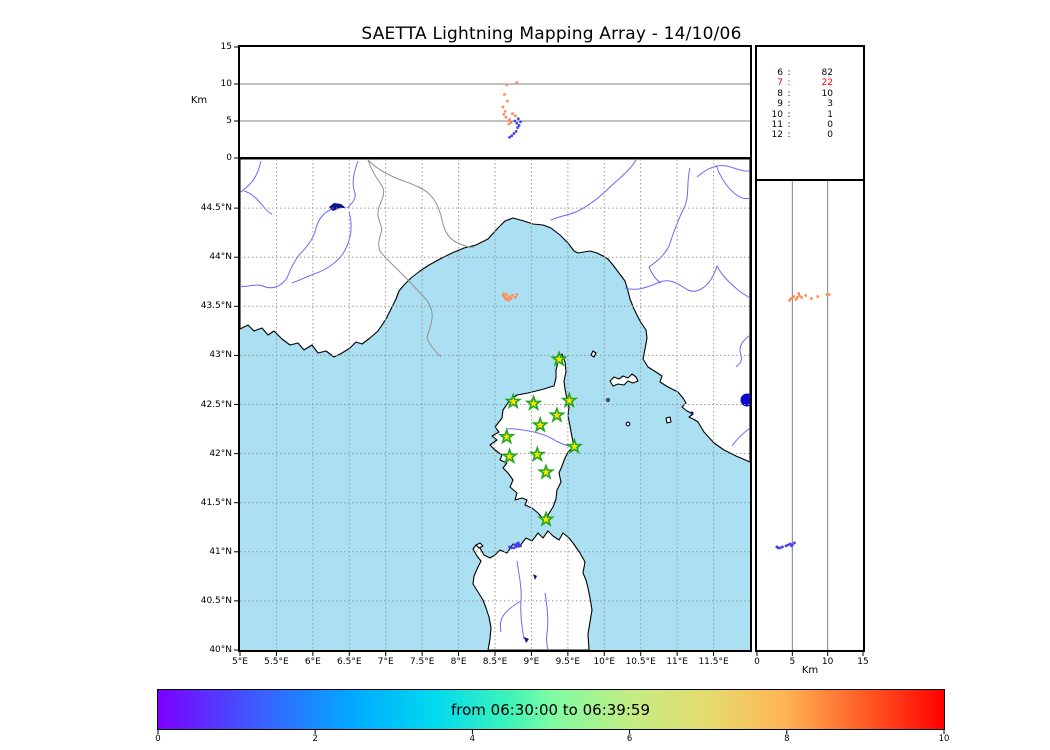  Describe the element at coordinates (780, 104) in the screenshot. I see `count-bin: 9` at that location.